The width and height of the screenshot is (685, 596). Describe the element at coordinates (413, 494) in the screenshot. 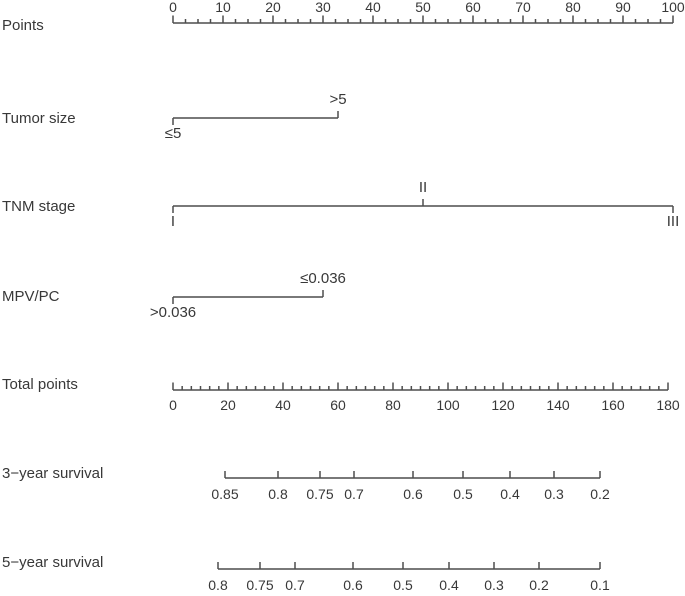

I see `3-year-survival-tick-label: 0.6` at that location.